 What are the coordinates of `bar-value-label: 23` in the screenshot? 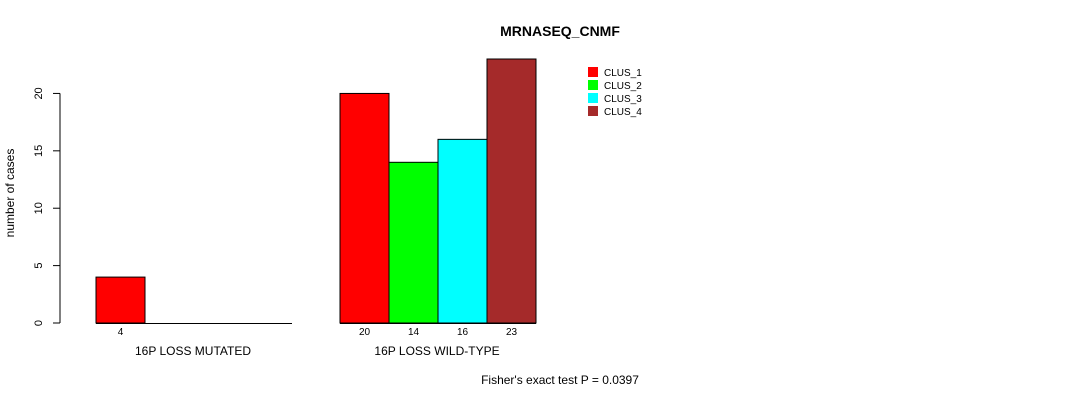 It's located at (512, 332).